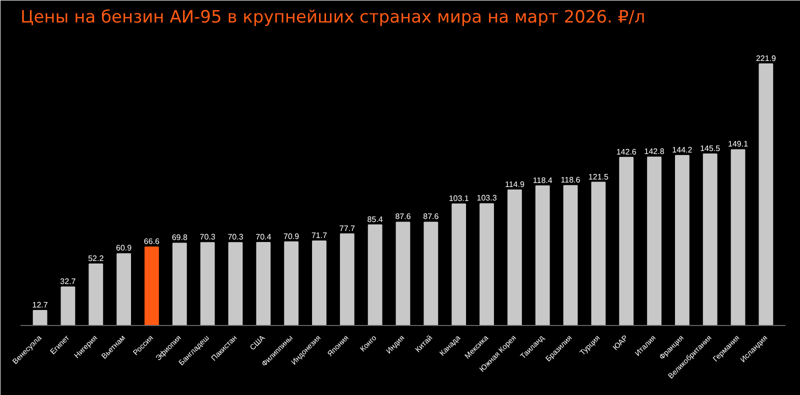 The width and height of the screenshot is (800, 395). What do you see at coordinates (514, 185) in the screenshot?
I see `data-label: 114.9` at bounding box center [514, 185].